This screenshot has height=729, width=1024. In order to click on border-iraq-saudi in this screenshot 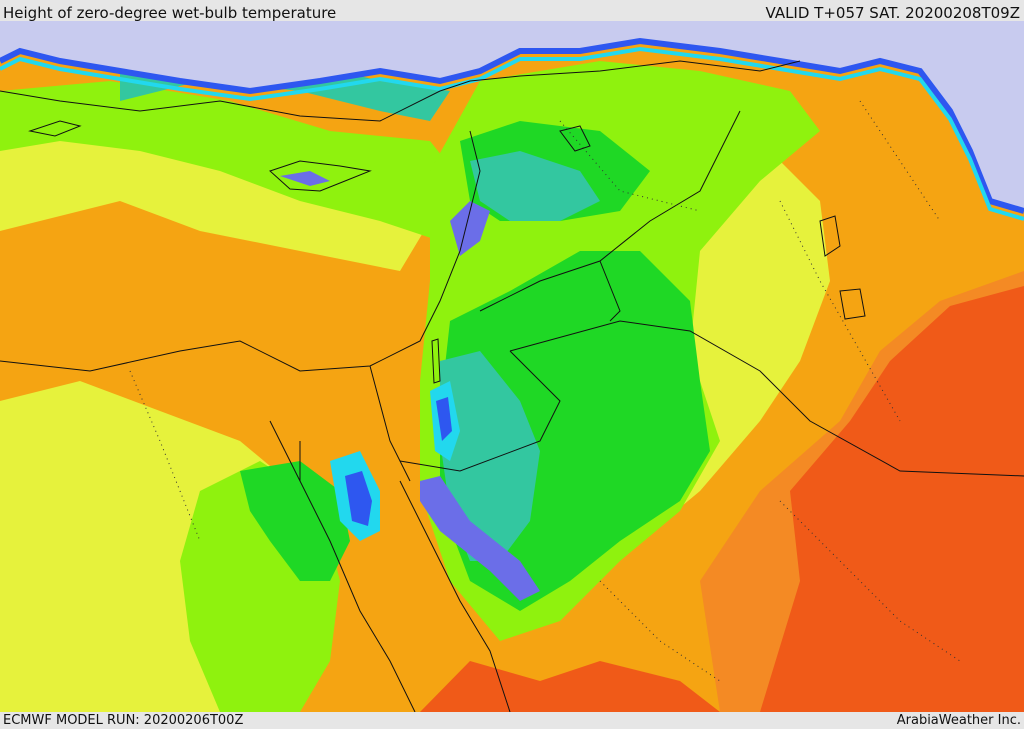, I will do `click(610, 291)`.